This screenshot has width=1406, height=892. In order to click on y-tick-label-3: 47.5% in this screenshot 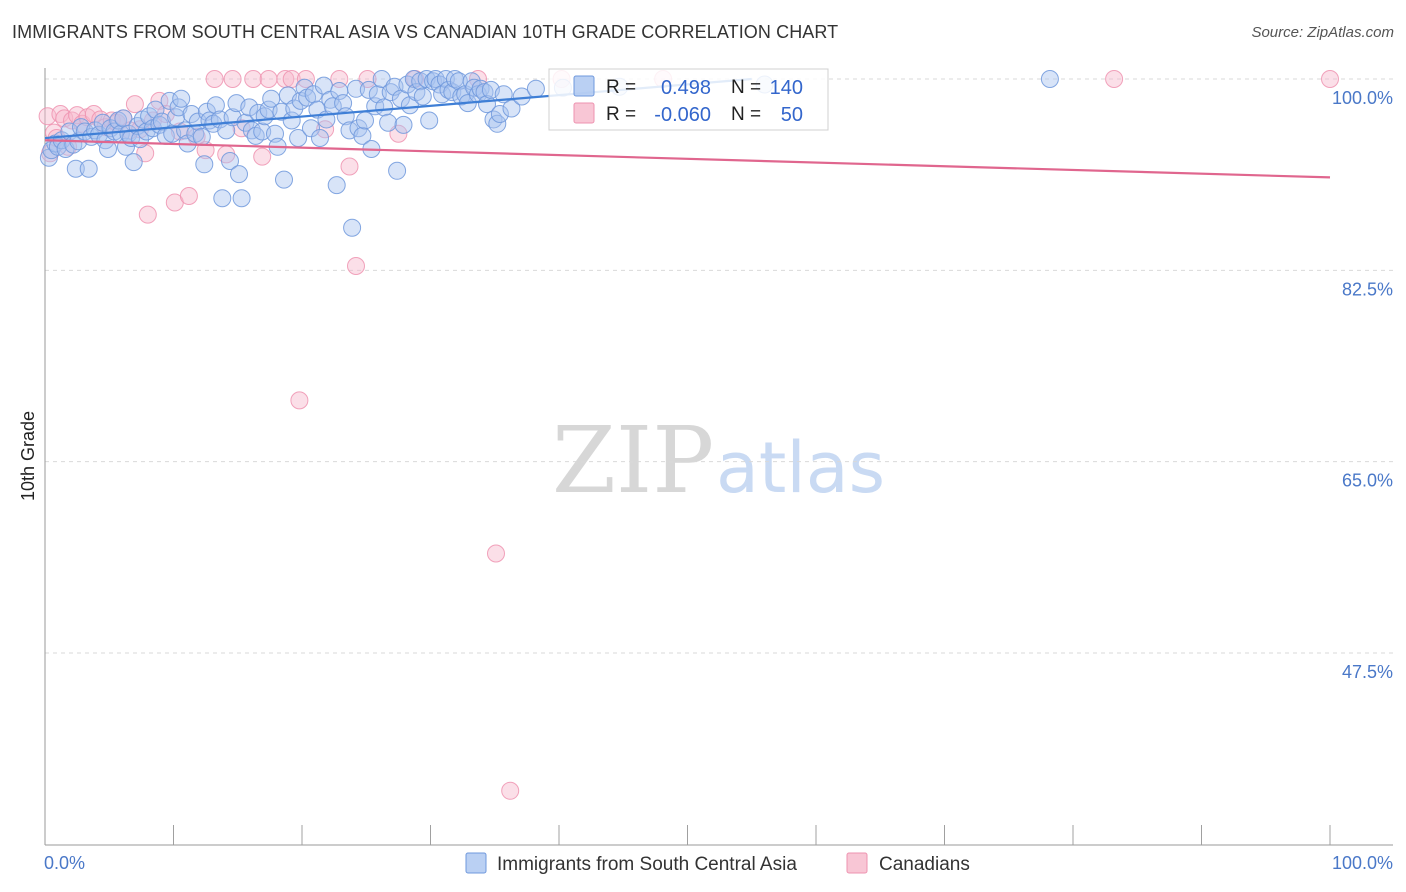, I will do `click(1367, 672)`.